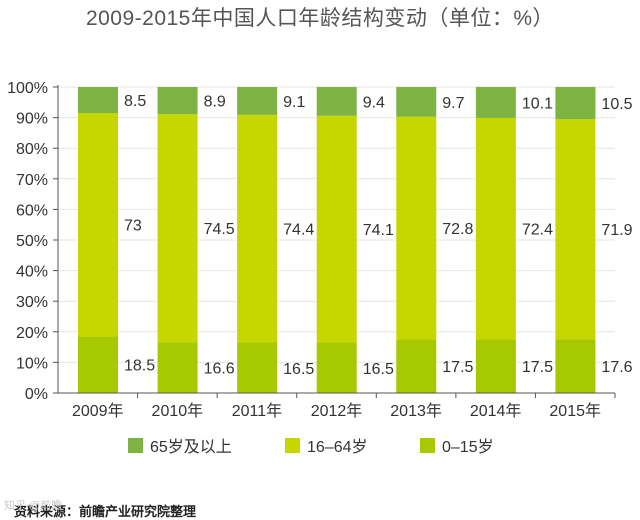 The image size is (640, 520). What do you see at coordinates (32, 363) in the screenshot?
I see `y-tick-label: 10%` at bounding box center [32, 363].